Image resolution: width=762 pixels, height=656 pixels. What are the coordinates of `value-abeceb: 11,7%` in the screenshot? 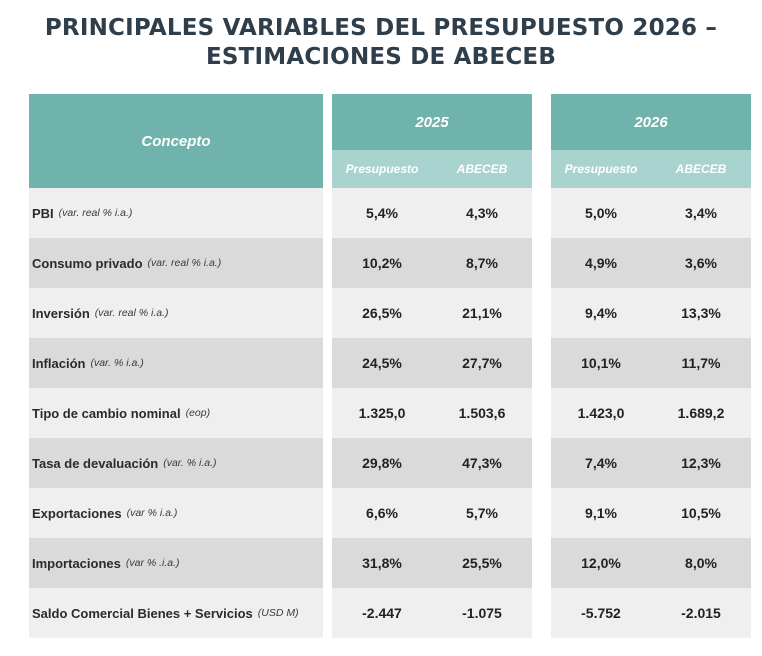 It's located at (701, 363).